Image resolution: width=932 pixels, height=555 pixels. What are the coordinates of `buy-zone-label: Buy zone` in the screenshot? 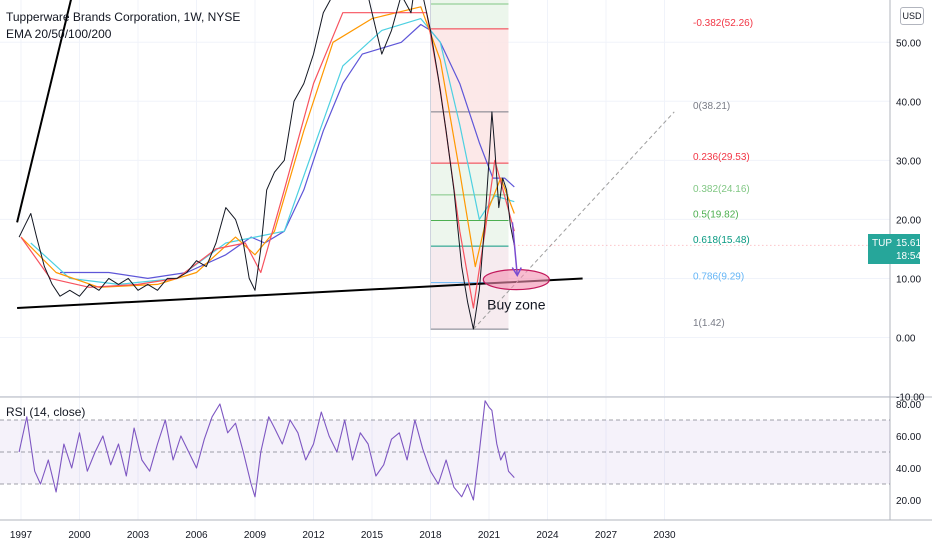 It's located at (516, 305).